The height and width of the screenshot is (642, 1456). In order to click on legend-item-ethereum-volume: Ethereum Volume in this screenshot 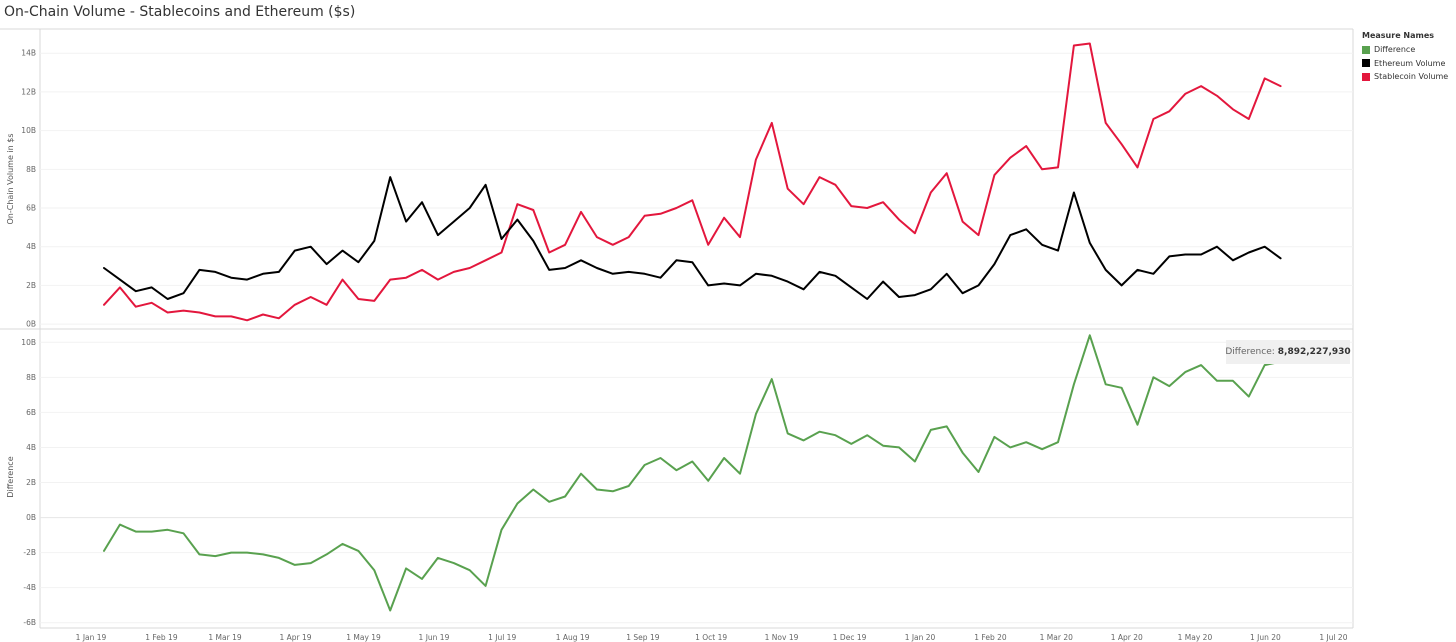, I will do `click(1405, 64)`.